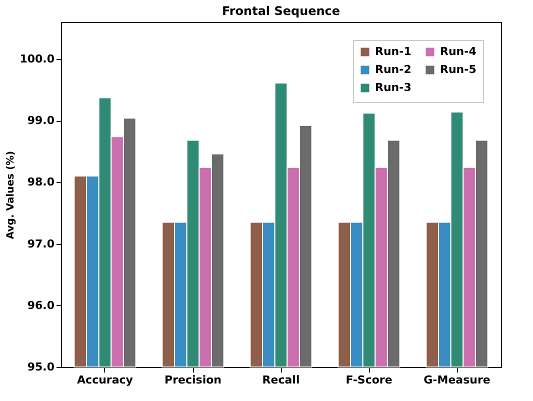  I want to click on legend-label: Run-5, so click(458, 69).